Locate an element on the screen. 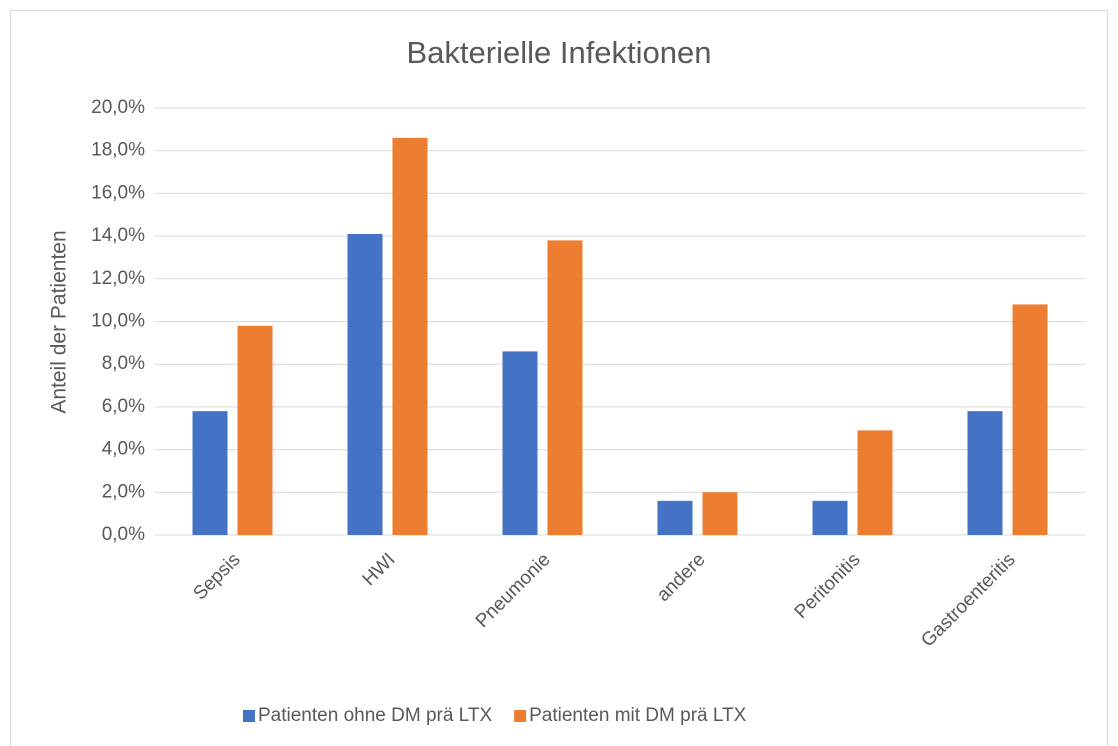 The height and width of the screenshot is (746, 1118). y-tick-label: 0,0% is located at coordinates (123, 534).